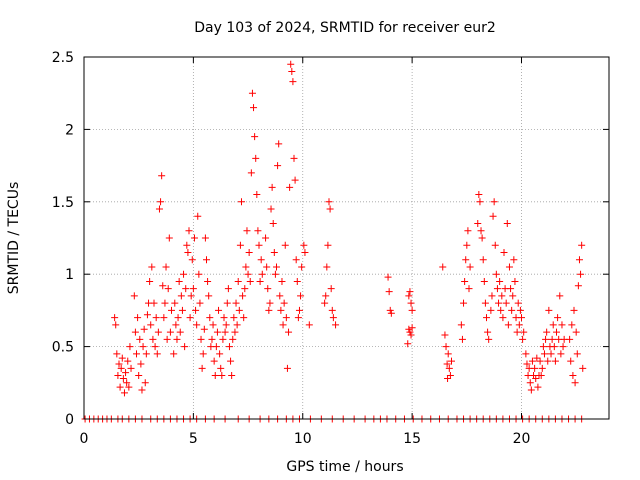  I want to click on x-tick-label: 0, so click(84, 439).